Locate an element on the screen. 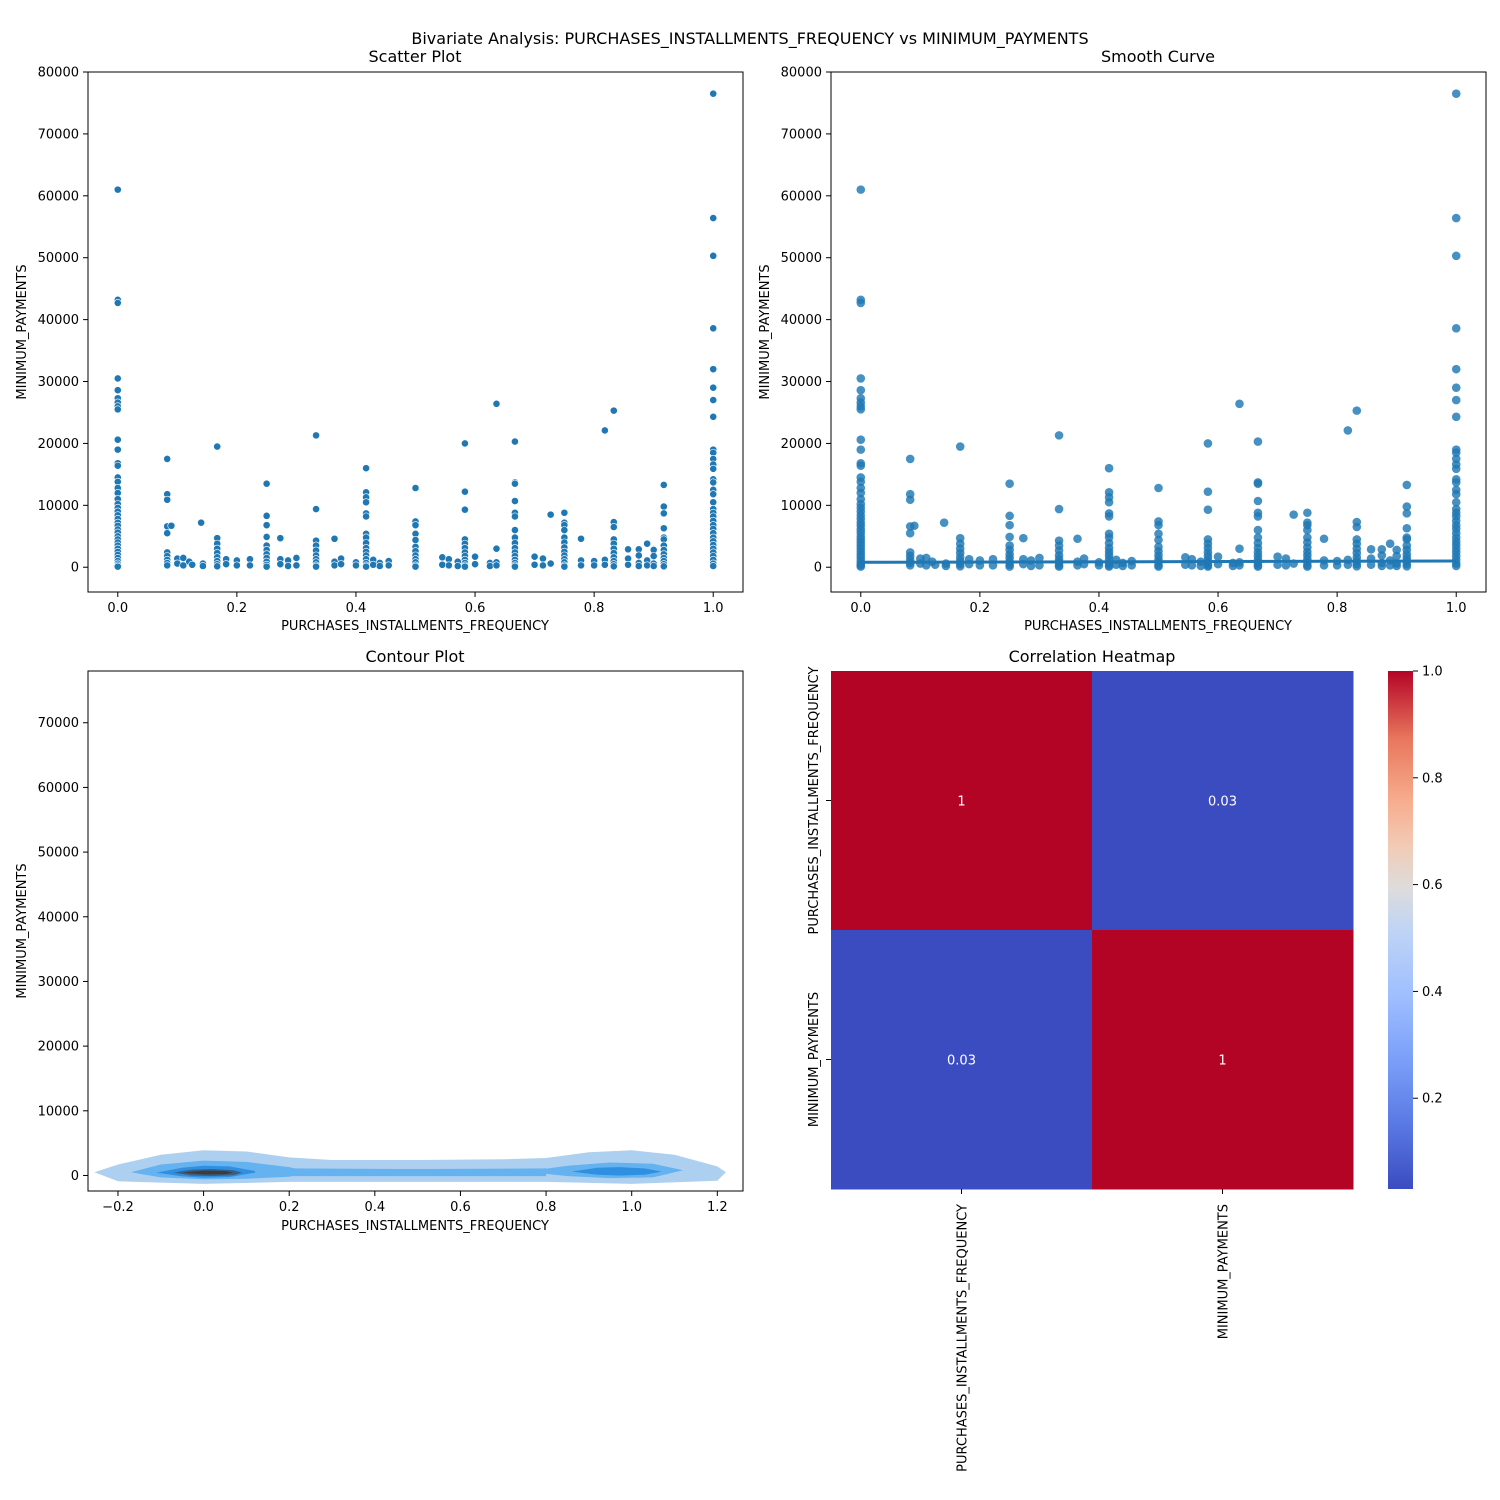 The height and width of the screenshot is (1500, 1500). scatter-y-tick-label: 20000 is located at coordinates (58, 444).